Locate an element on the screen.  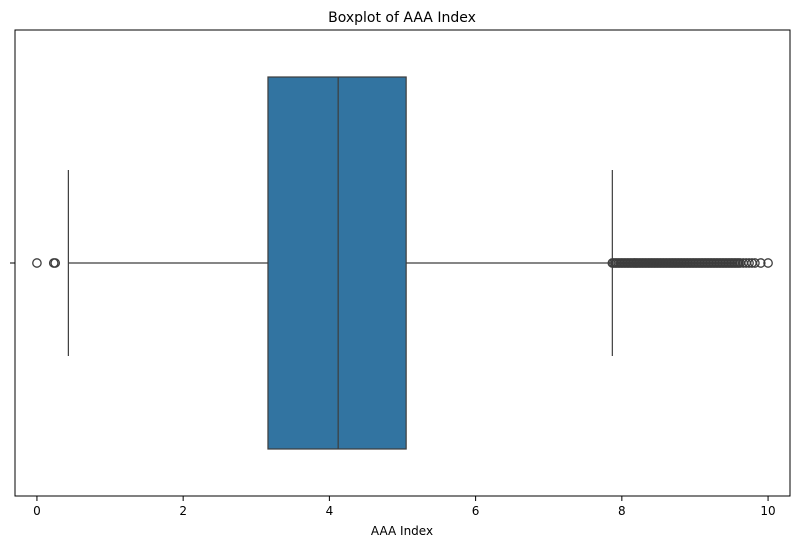
x-axis-label: AAA Index is located at coordinates (402, 531).